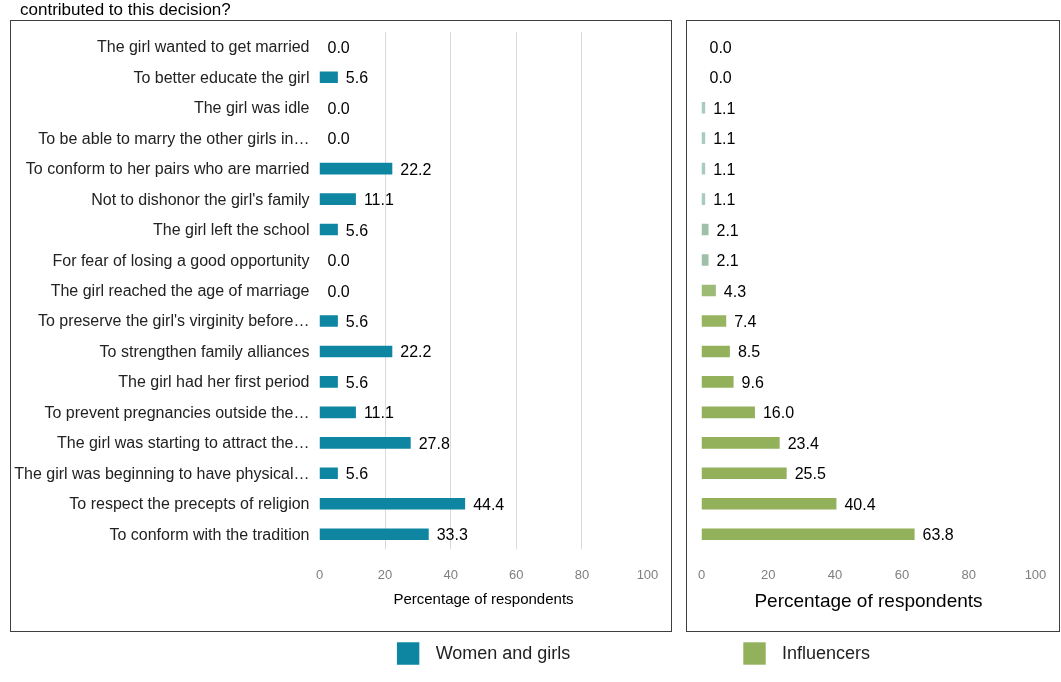 The height and width of the screenshot is (682, 1061). I want to click on data-label: 23.4, so click(803, 443).